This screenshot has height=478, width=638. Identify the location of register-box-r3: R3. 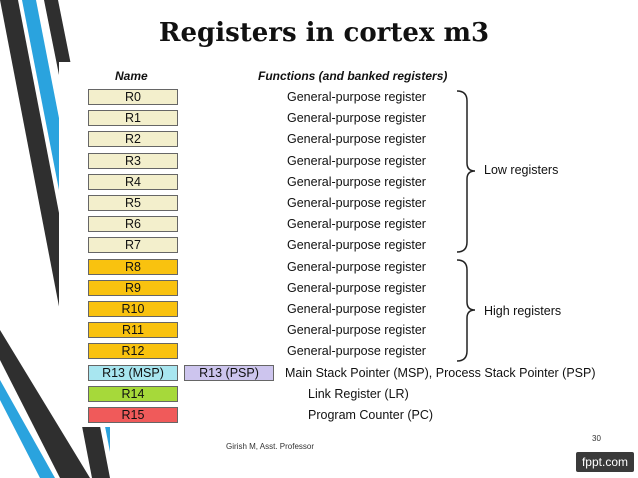
(133, 160).